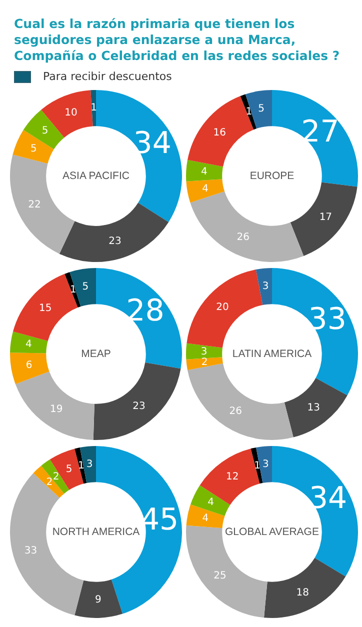 This screenshot has width=362, height=627. I want to click on data-label: 15, so click(45, 308).